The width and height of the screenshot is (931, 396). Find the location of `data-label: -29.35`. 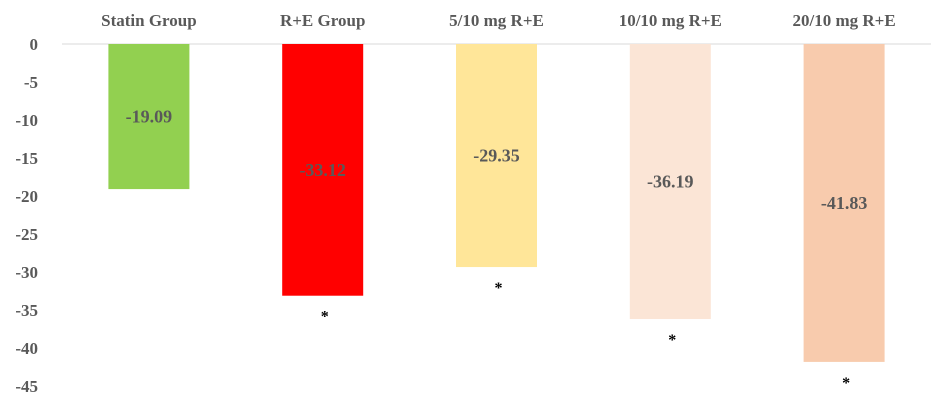

data-label: -29.35 is located at coordinates (496, 156).